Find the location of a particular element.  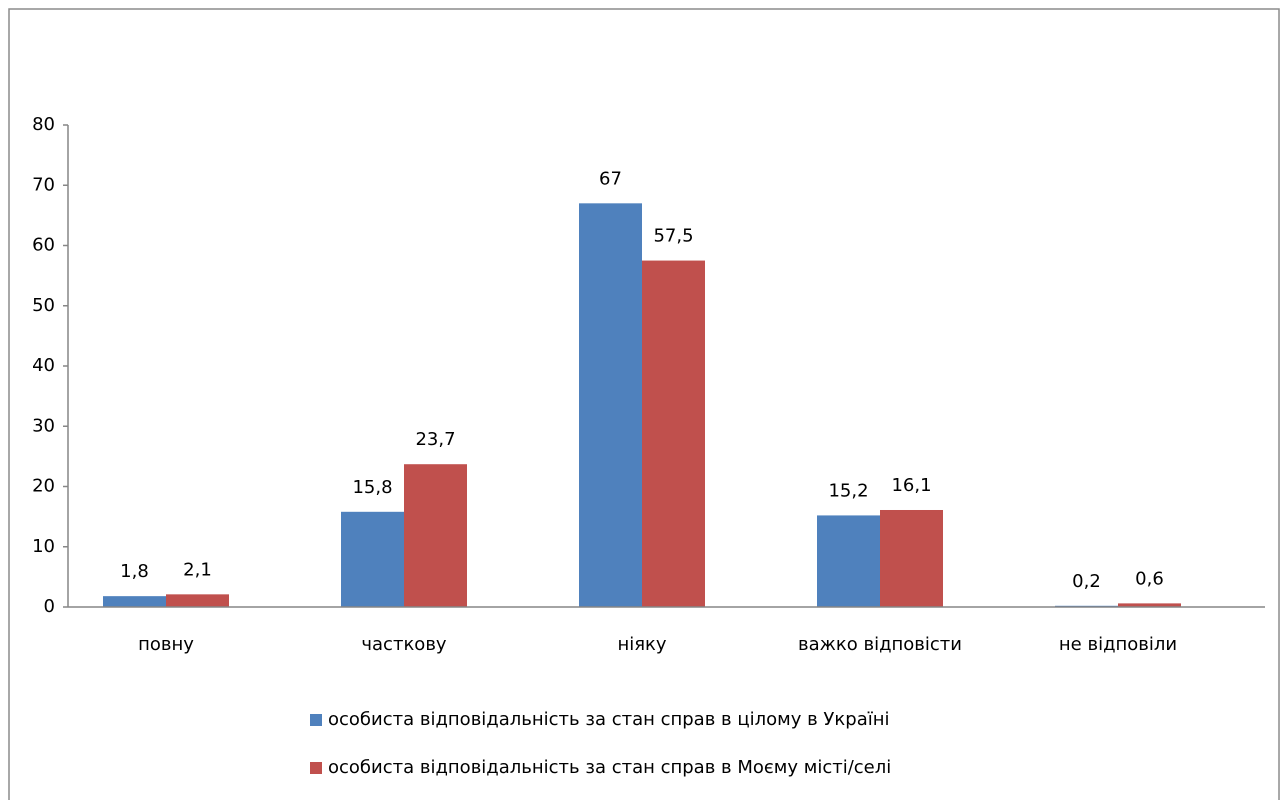

data-label: 67 is located at coordinates (610, 178).